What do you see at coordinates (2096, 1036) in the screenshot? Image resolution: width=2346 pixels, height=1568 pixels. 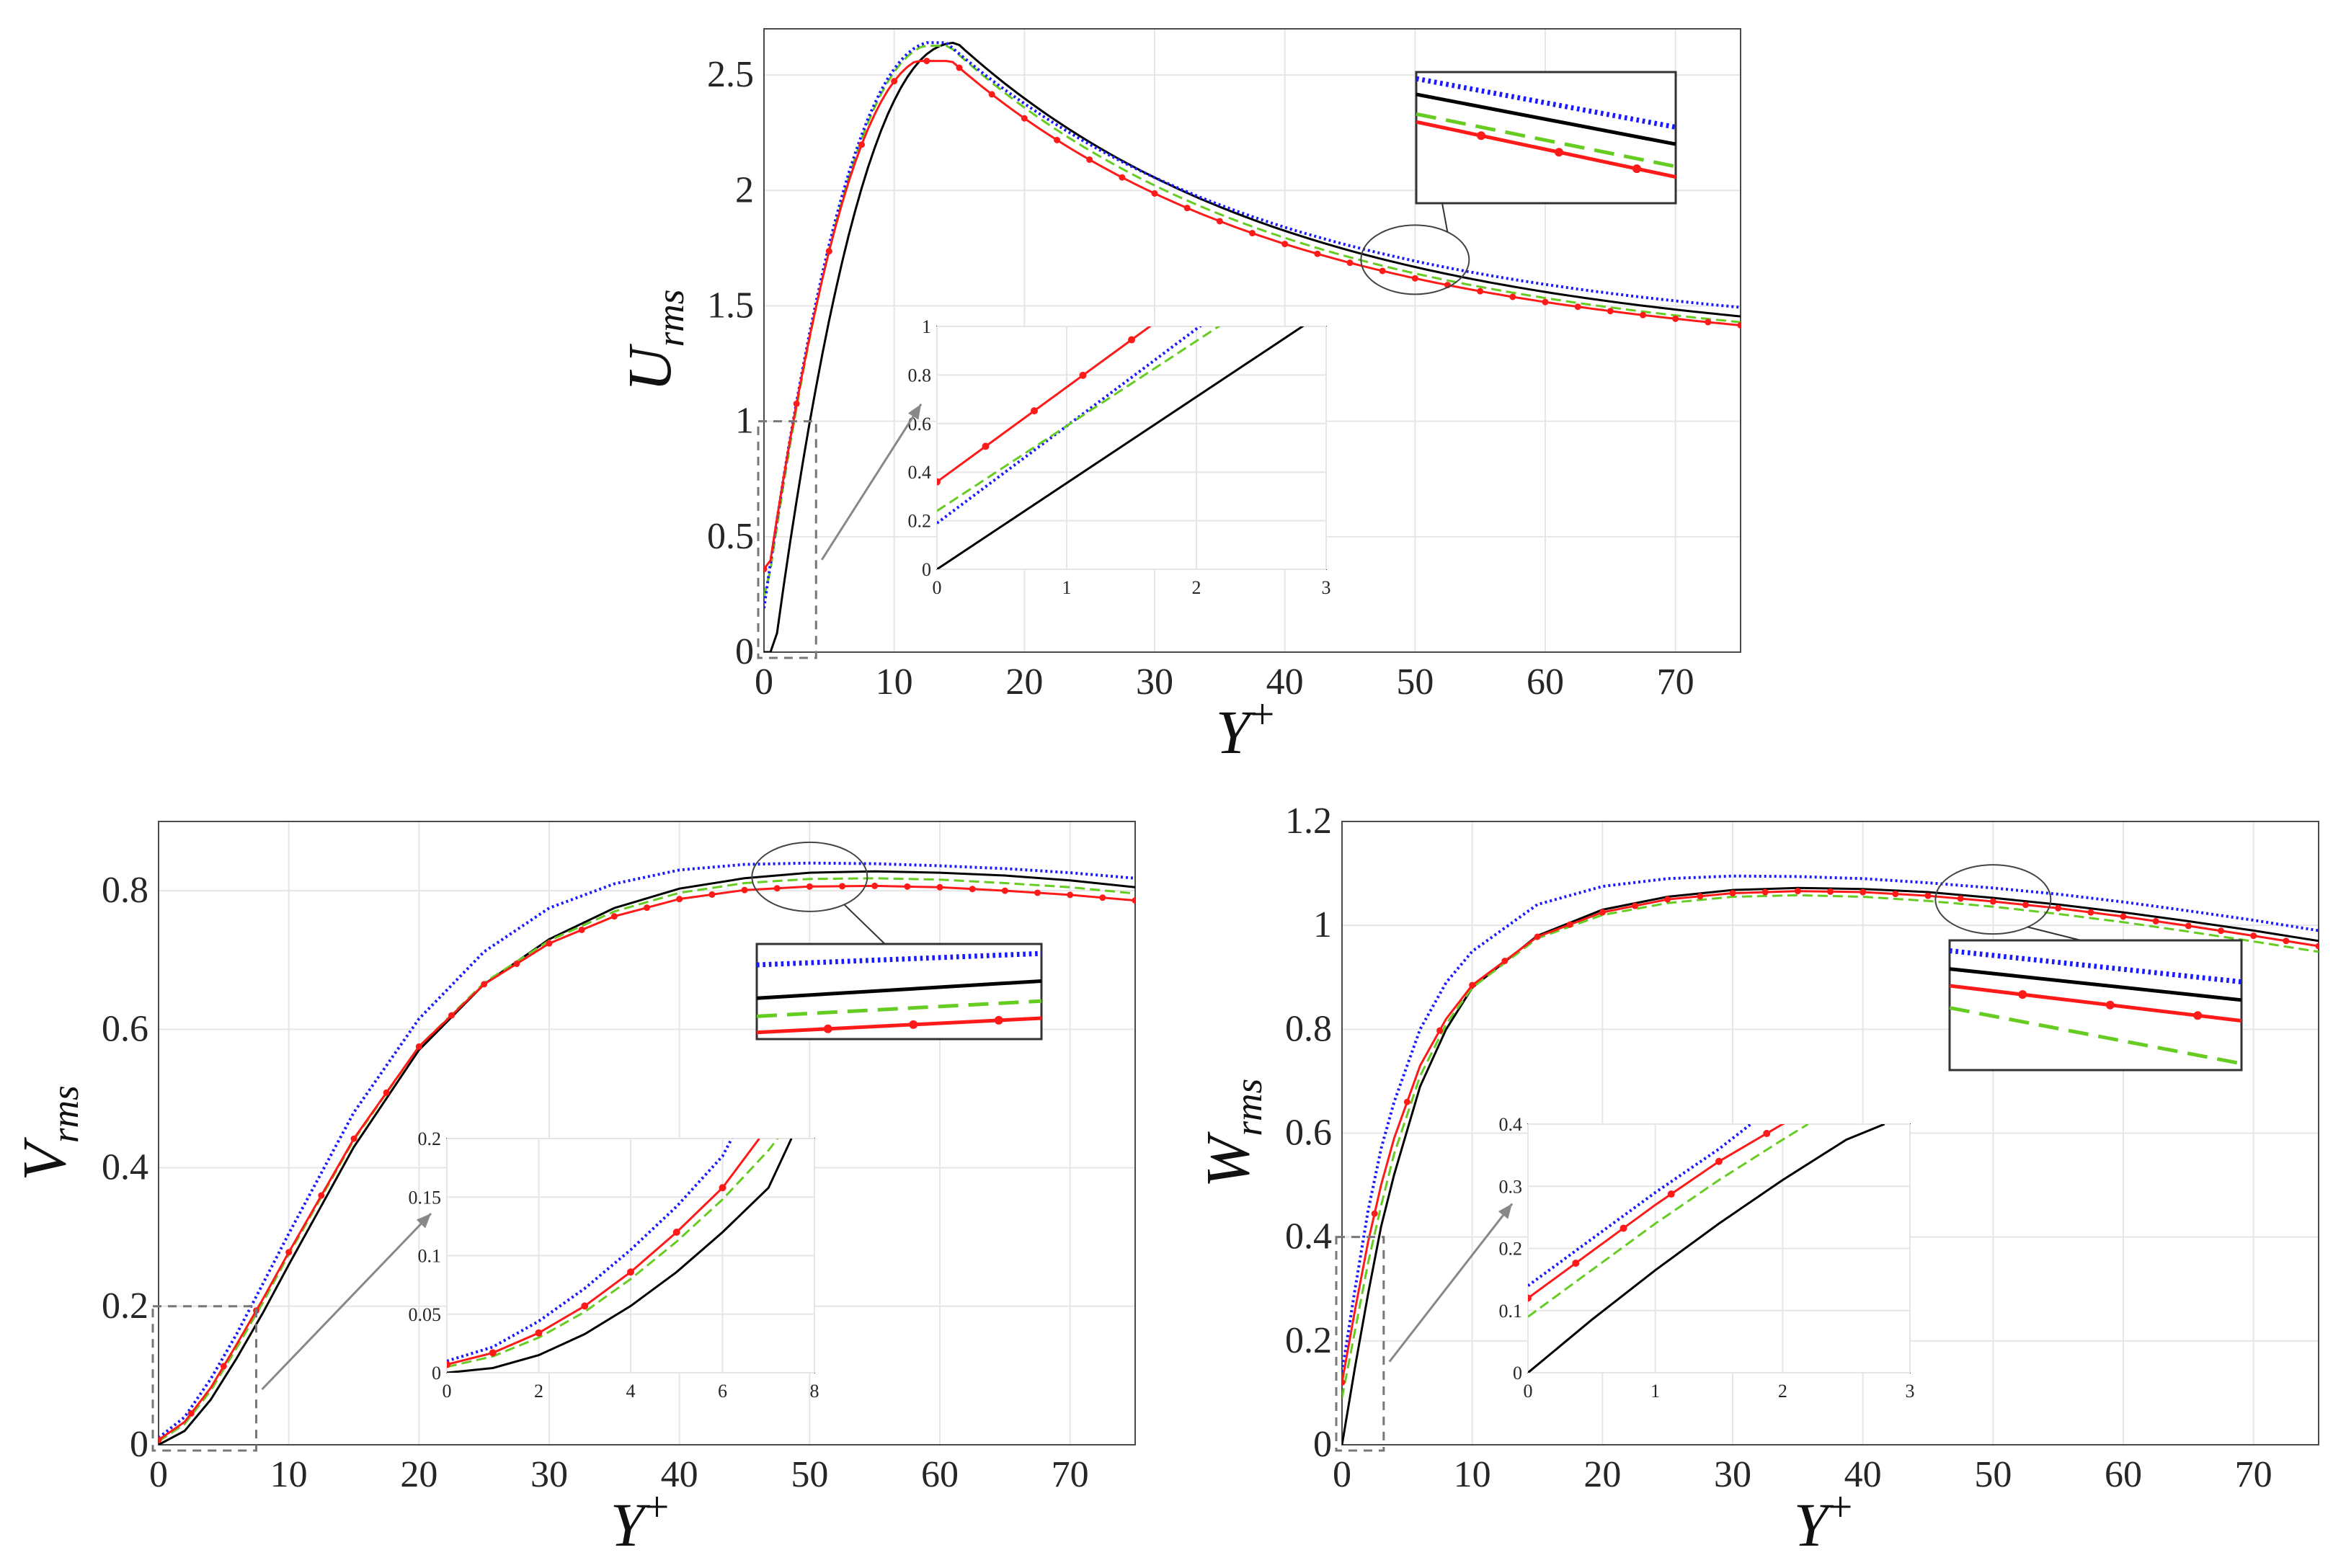 I see `detail-series-green` at bounding box center [2096, 1036].